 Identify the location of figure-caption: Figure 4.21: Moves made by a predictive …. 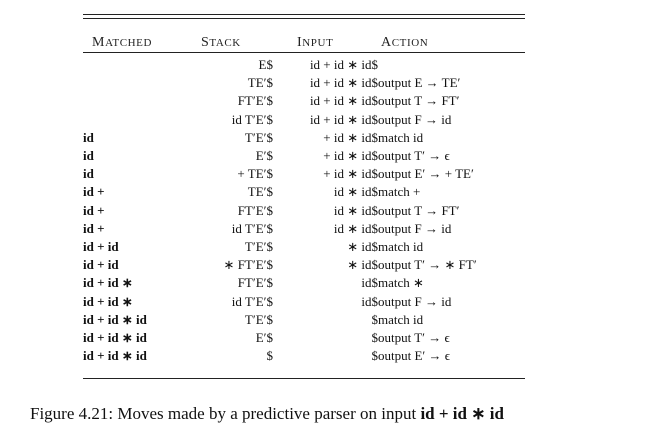
(330, 414).